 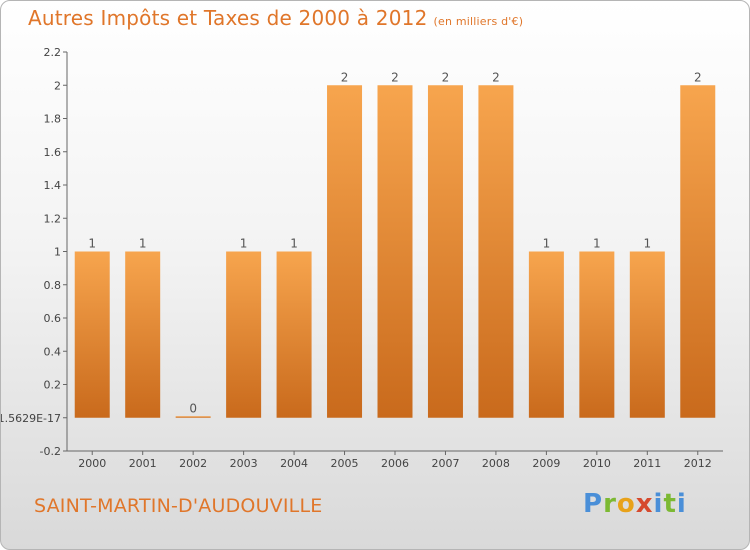 I want to click on y-tick-label: 1.6, so click(x=53, y=152).